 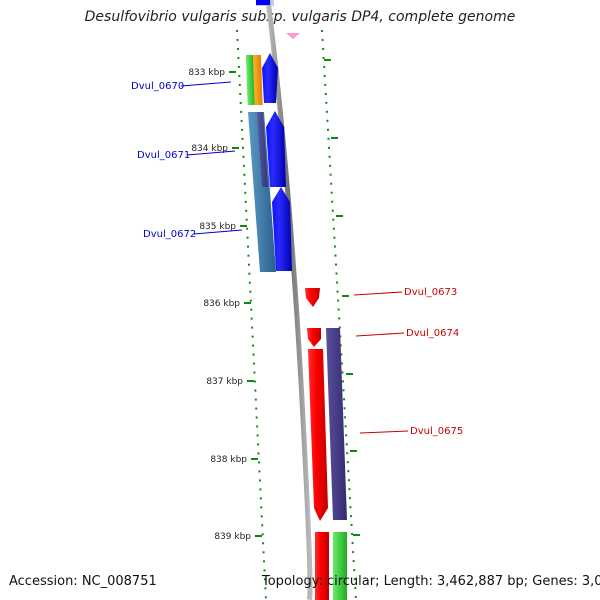 What do you see at coordinates (263, 2) in the screenshot?
I see `gene-fragment-top` at bounding box center [263, 2].